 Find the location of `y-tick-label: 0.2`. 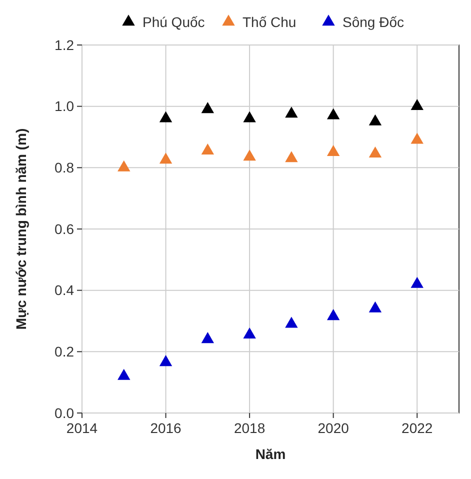

y-tick-label: 0.2 is located at coordinates (64, 352).